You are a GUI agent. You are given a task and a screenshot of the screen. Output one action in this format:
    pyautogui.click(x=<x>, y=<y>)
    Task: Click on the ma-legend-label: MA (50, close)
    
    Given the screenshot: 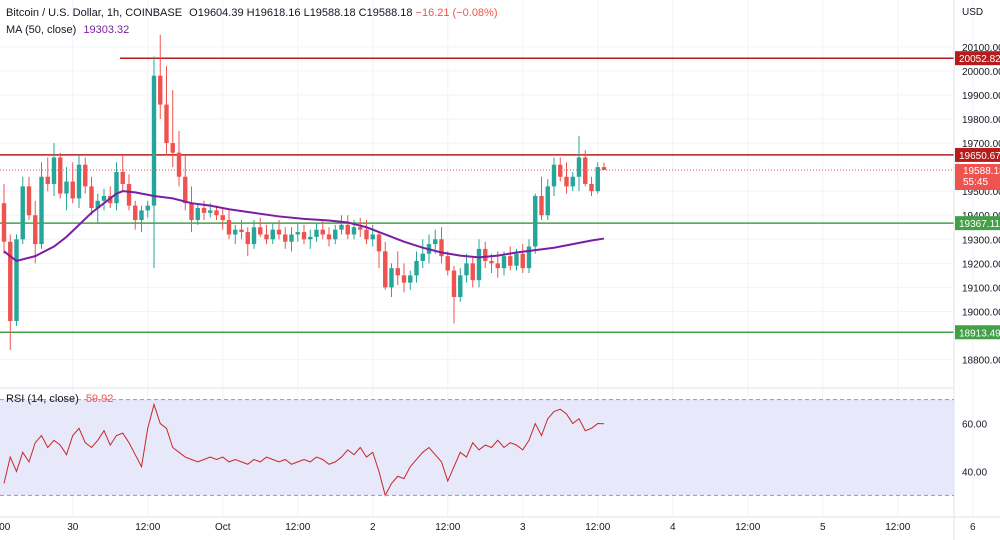 What is the action you would take?
    pyautogui.click(x=41, y=30)
    